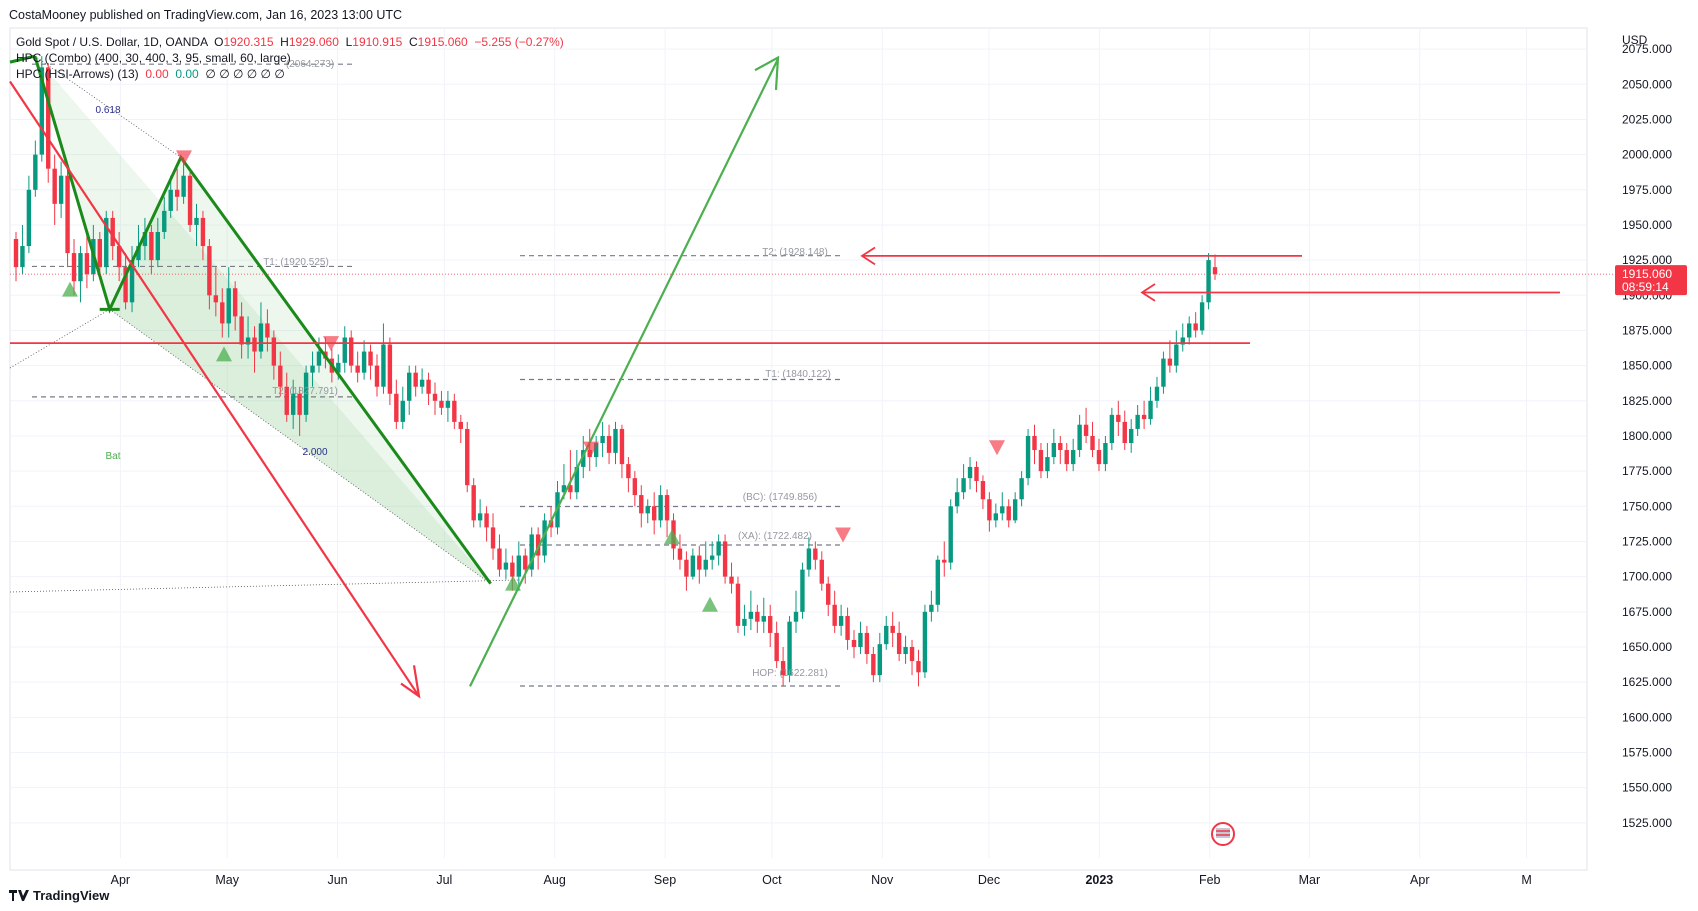 The height and width of the screenshot is (911, 1698). Describe the element at coordinates (310, 64) in the screenshot. I see `label-top-level: (2064.273)` at that location.